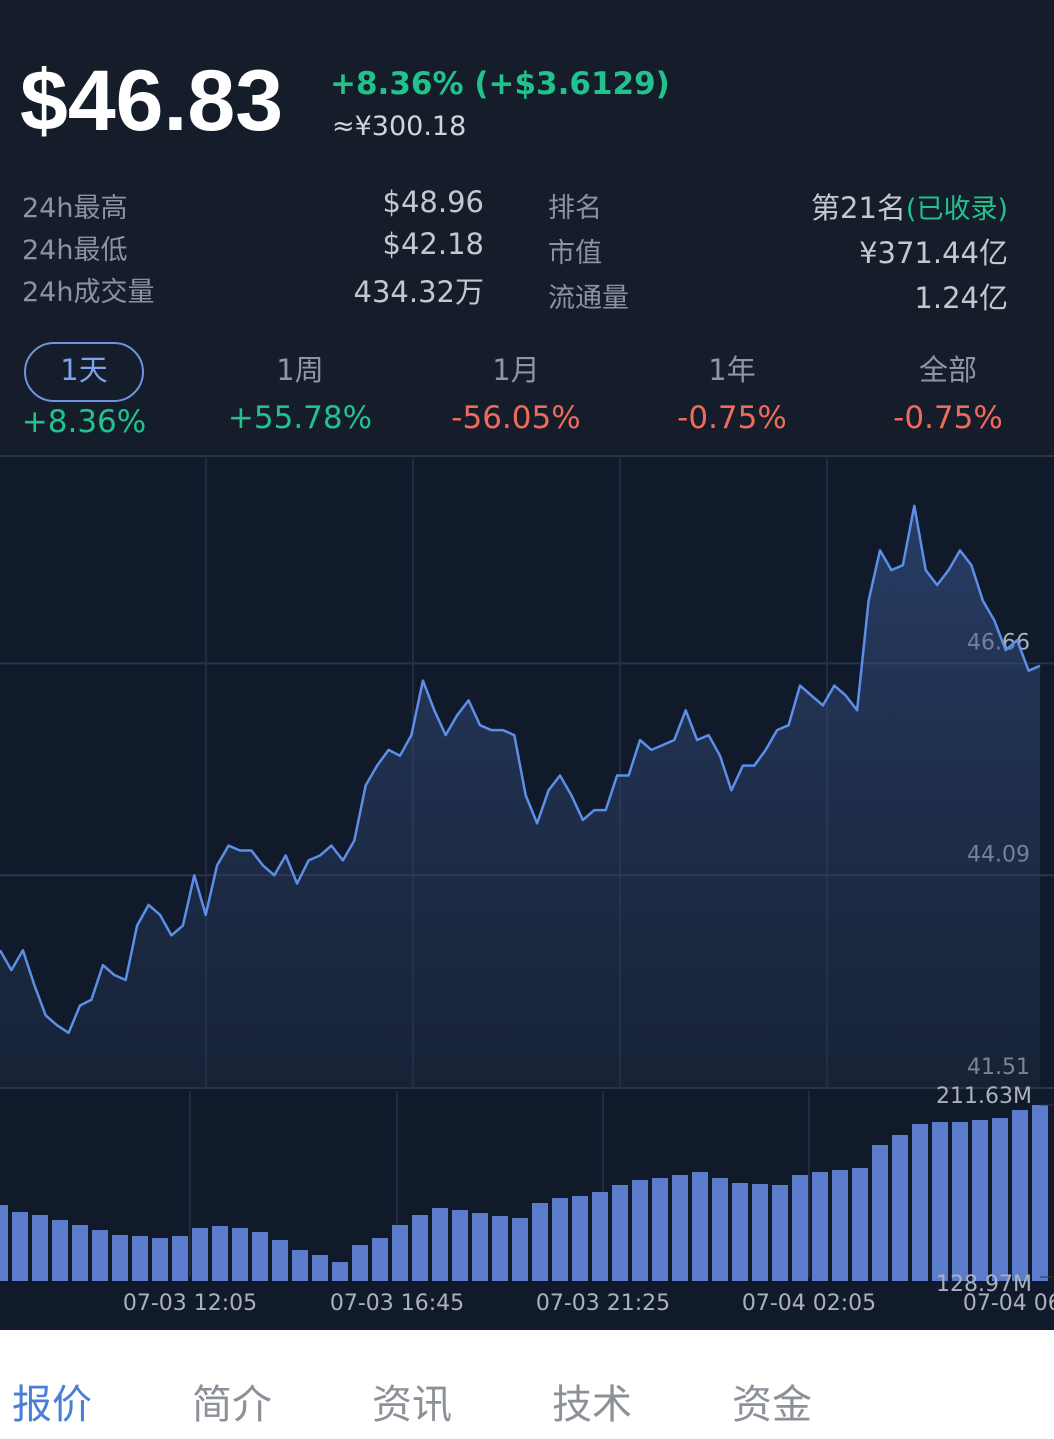 This screenshot has height=1439, width=1054. I want to click on y-tick-label: 128.97M, so click(984, 1284).